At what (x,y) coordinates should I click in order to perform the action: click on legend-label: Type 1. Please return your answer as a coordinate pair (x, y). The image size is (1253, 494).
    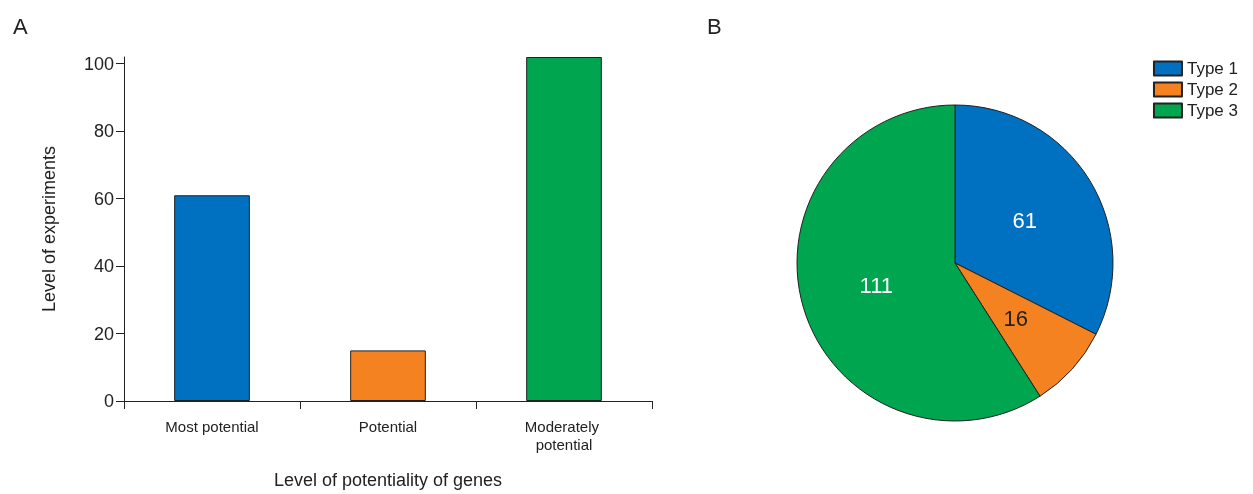
    Looking at the image, I should click on (1212, 68).